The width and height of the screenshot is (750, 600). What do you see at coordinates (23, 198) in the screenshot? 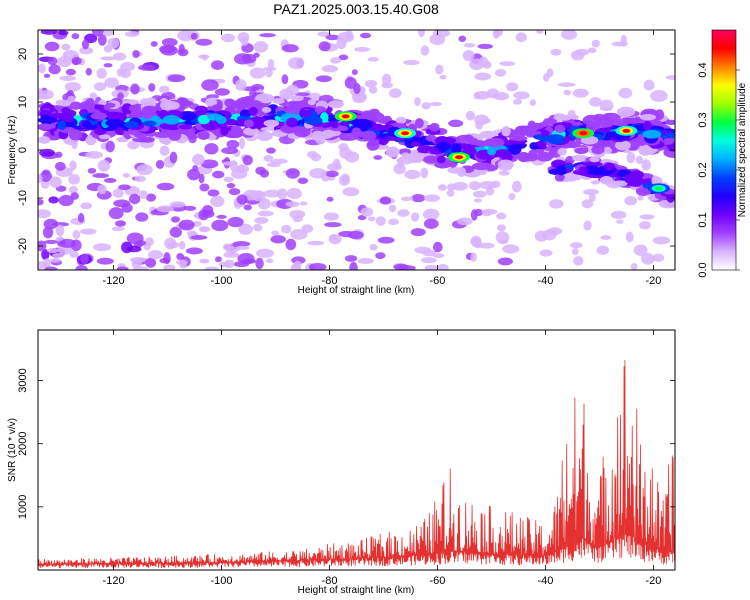
I see `spectrogram-y-tick-label: -10` at bounding box center [23, 198].